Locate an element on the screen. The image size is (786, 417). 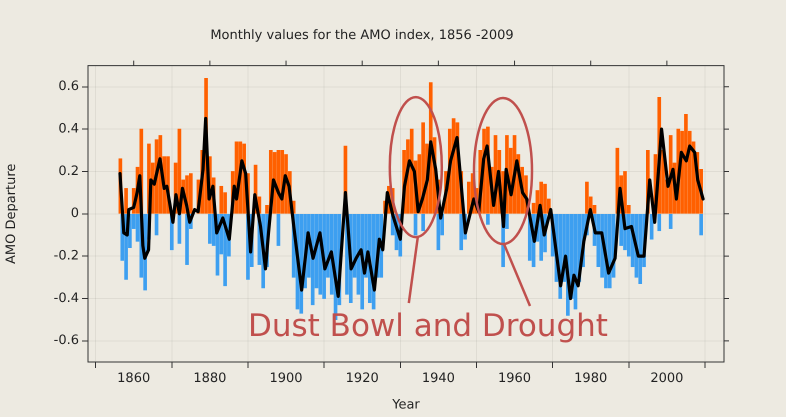
x-tick-label: 2000 is located at coordinates (667, 378).